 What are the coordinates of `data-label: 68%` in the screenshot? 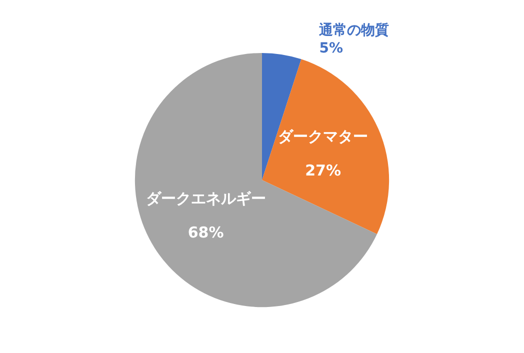 It's located at (206, 233).